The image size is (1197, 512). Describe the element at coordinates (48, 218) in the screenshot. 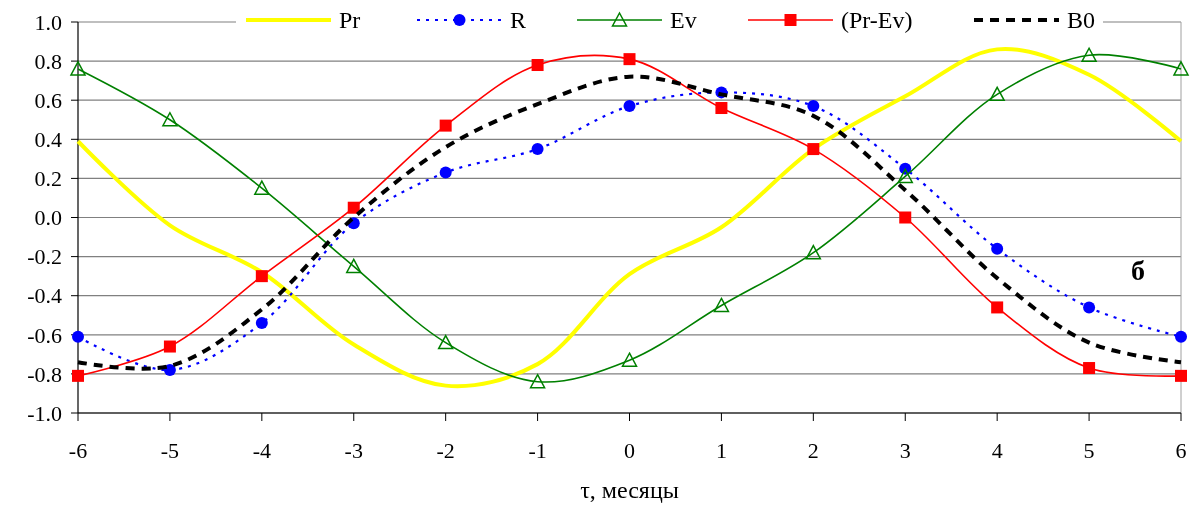

I see `y-tick-label: 0.0` at that location.